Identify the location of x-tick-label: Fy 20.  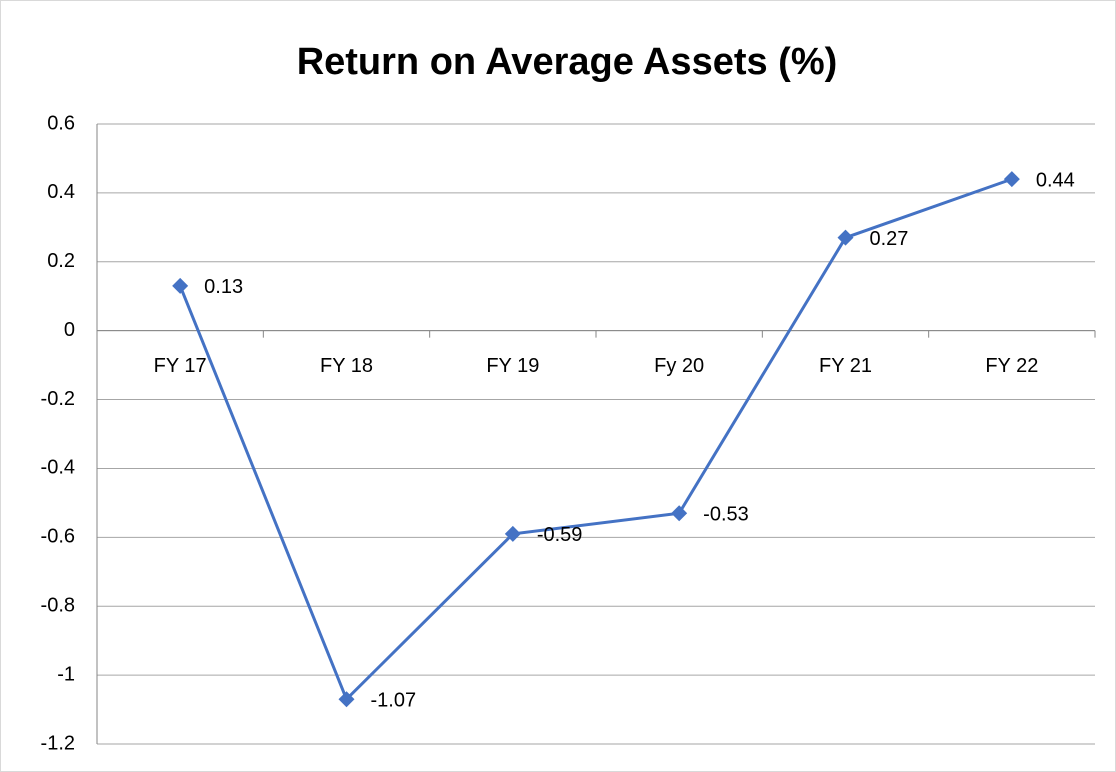
(679, 366).